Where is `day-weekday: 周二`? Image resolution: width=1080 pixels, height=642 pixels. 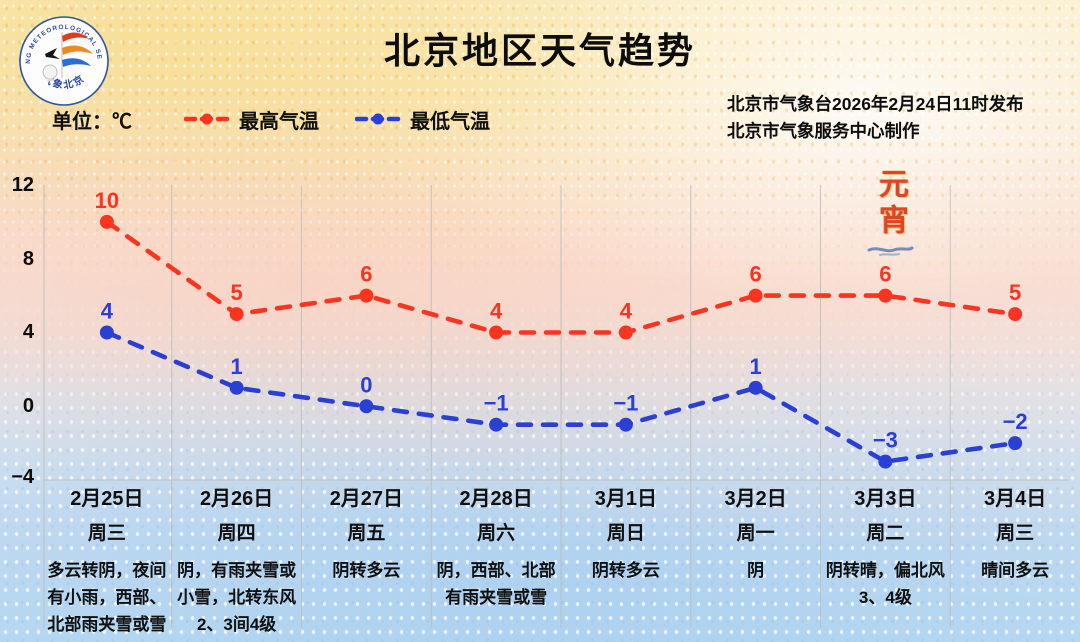
day-weekday: 周二 is located at coordinates (885, 533).